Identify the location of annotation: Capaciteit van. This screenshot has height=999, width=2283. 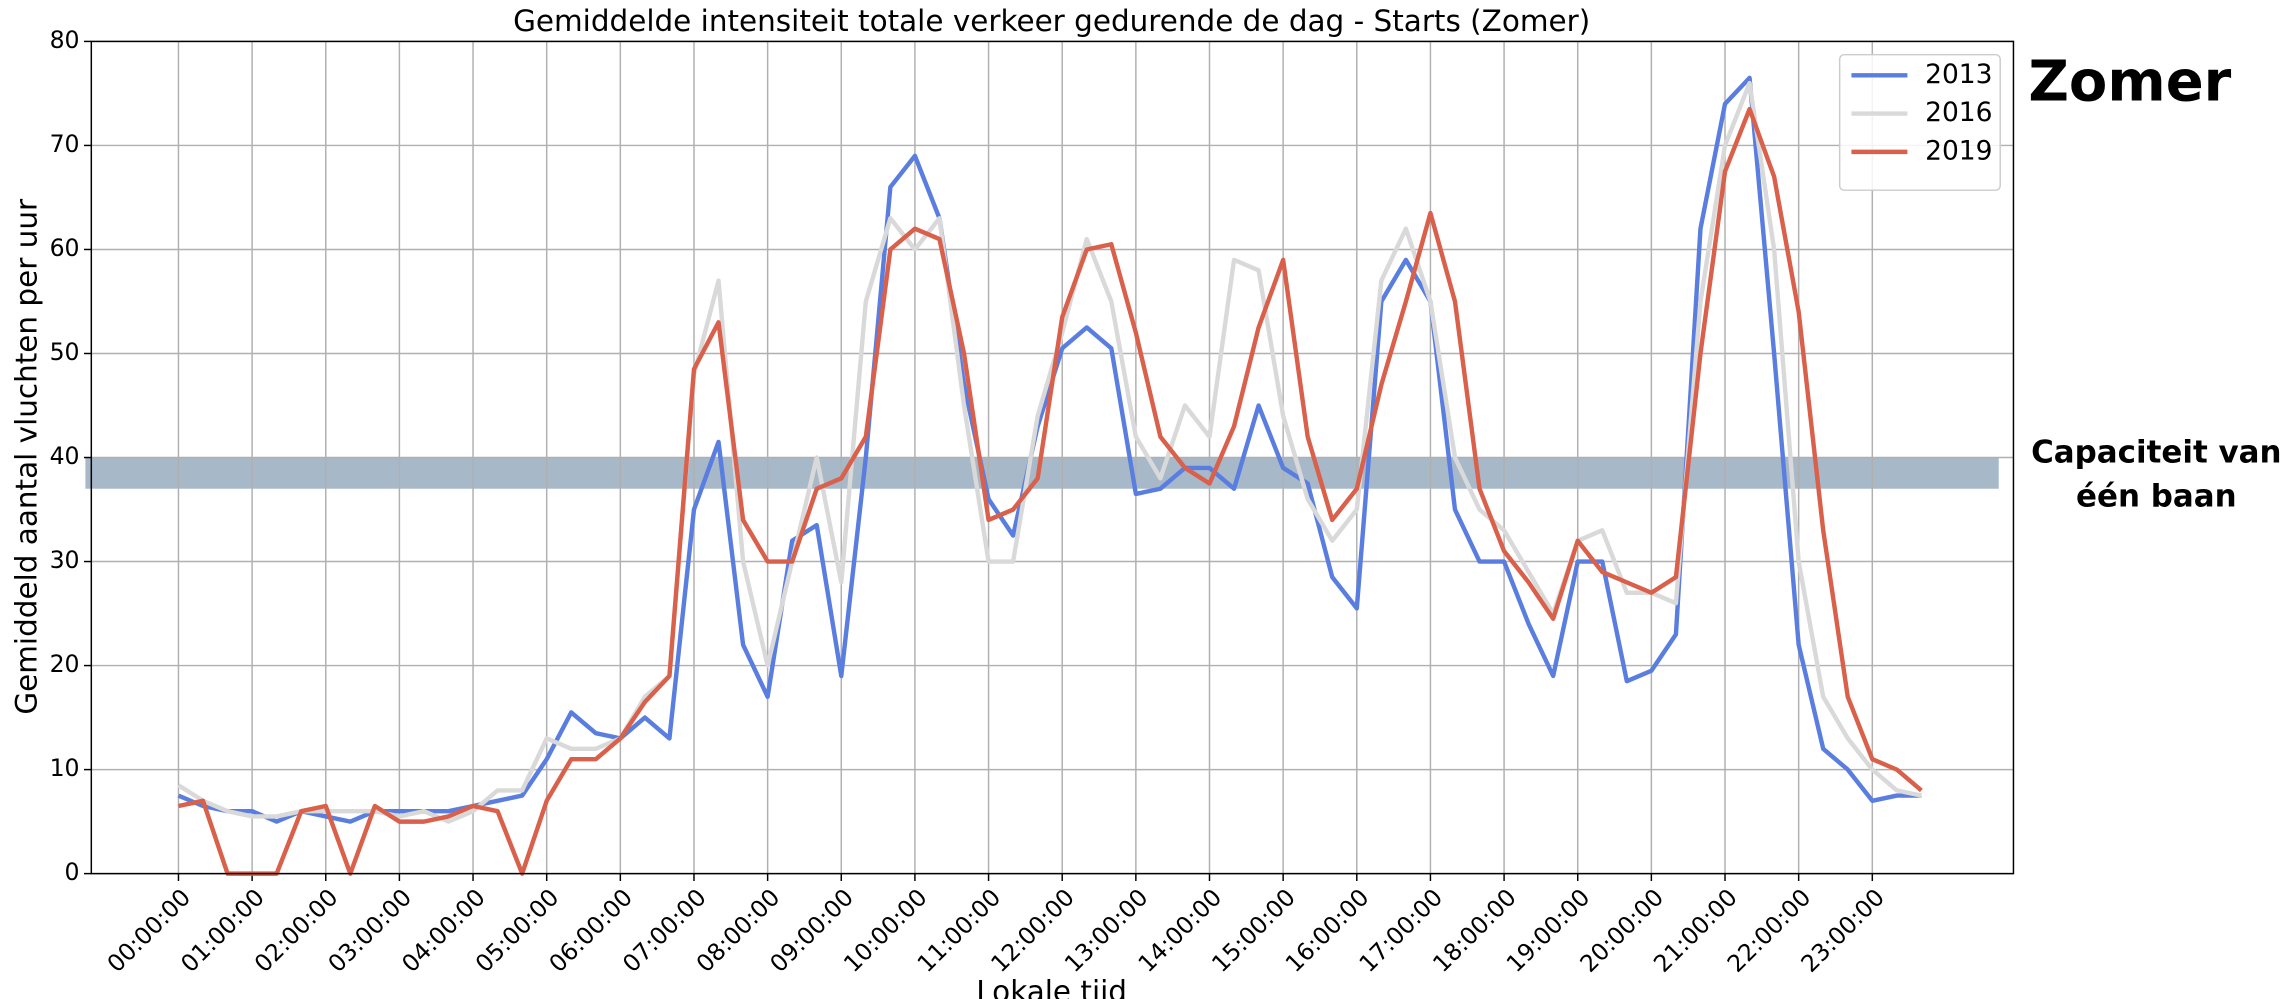
(2156, 452).